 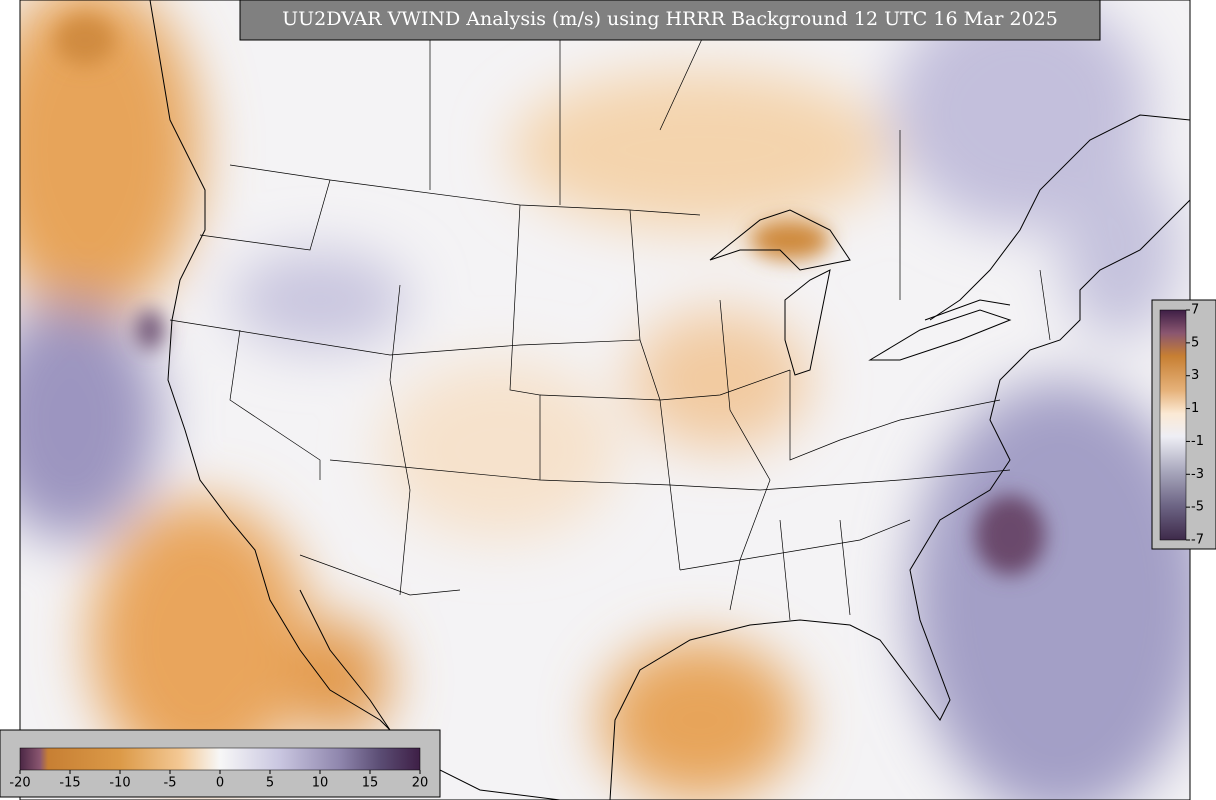 What do you see at coordinates (69, 783) in the screenshot?
I see `colorbar-tick-label: -15` at bounding box center [69, 783].